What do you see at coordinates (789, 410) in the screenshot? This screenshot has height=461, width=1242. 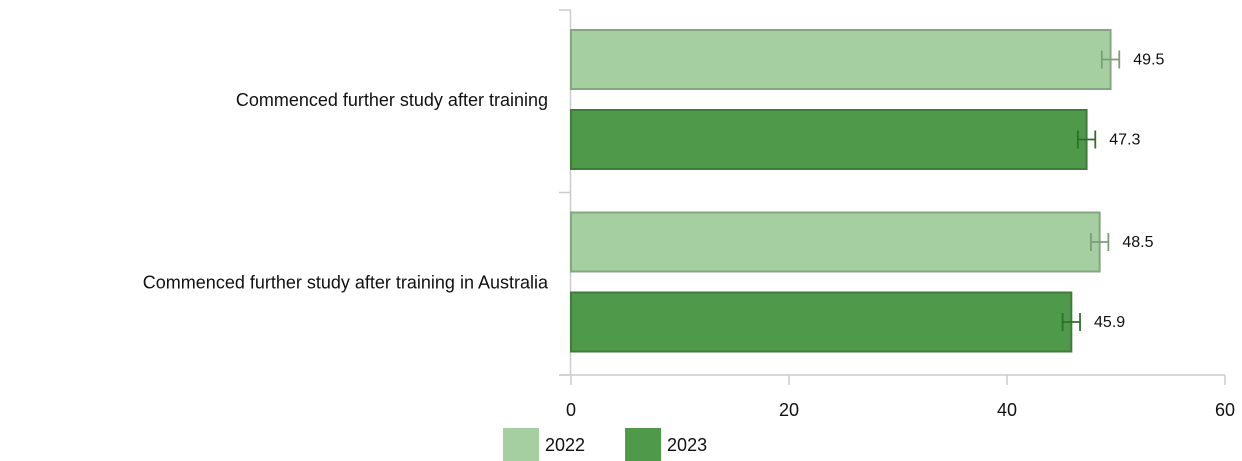 I see `x-tick-label: 20` at bounding box center [789, 410].